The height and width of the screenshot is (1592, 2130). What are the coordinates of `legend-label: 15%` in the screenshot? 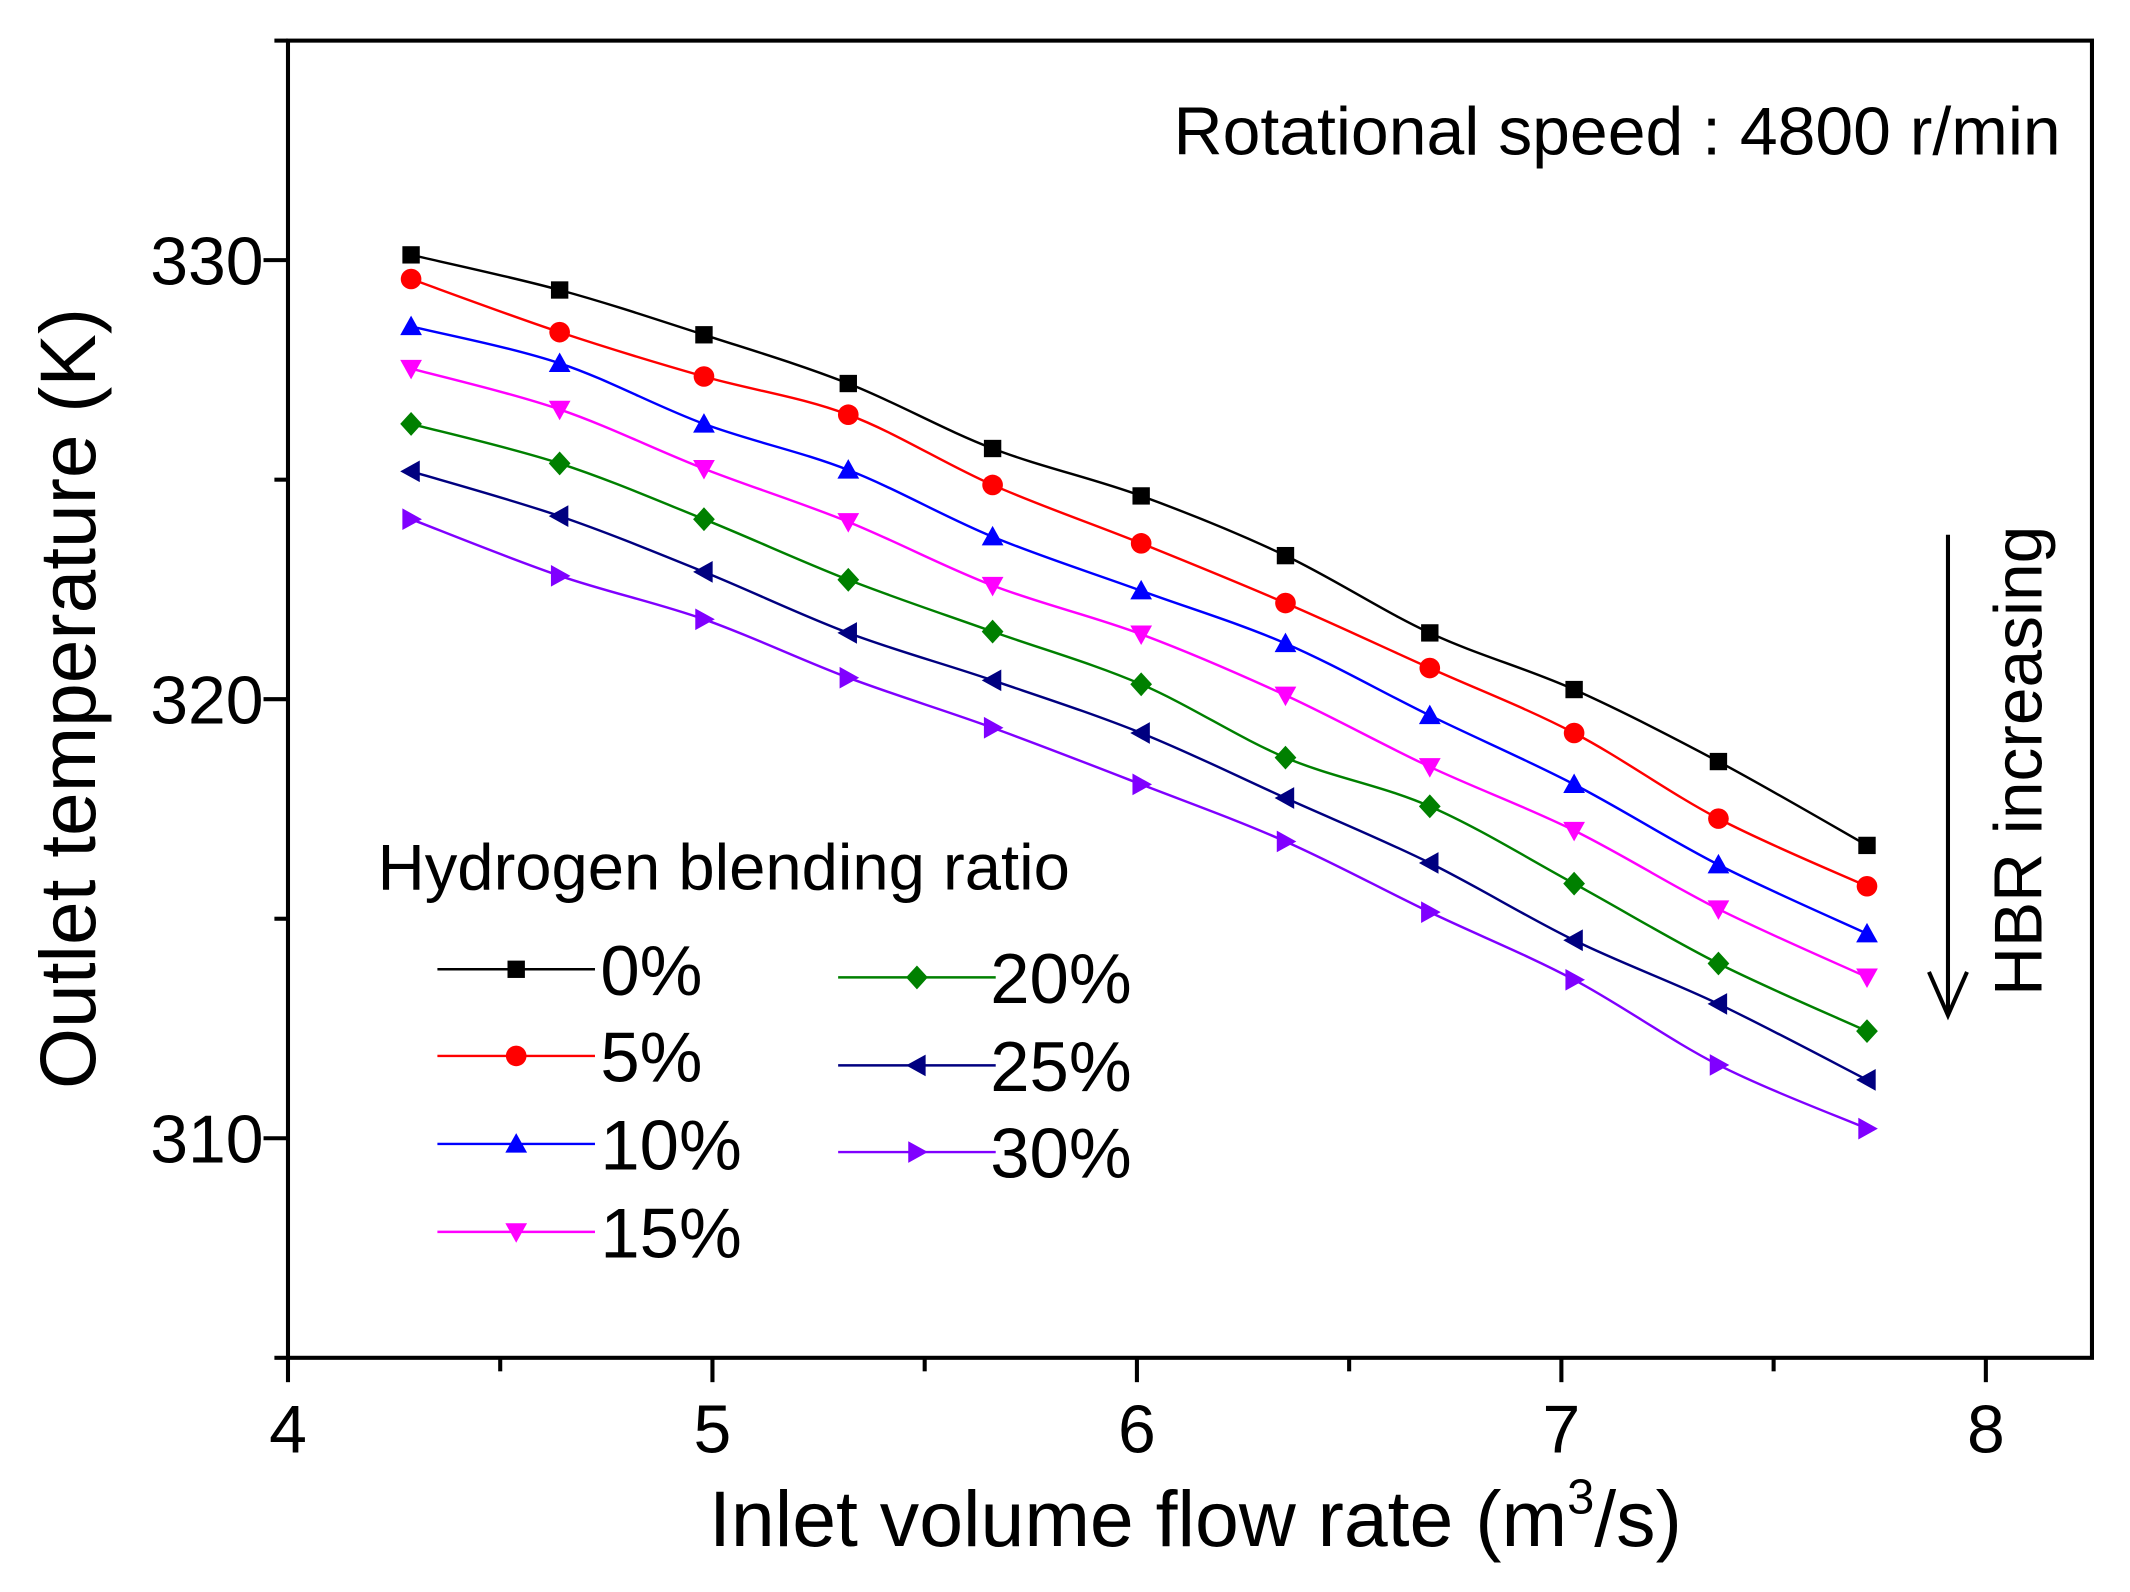 It's located at (670, 1233).